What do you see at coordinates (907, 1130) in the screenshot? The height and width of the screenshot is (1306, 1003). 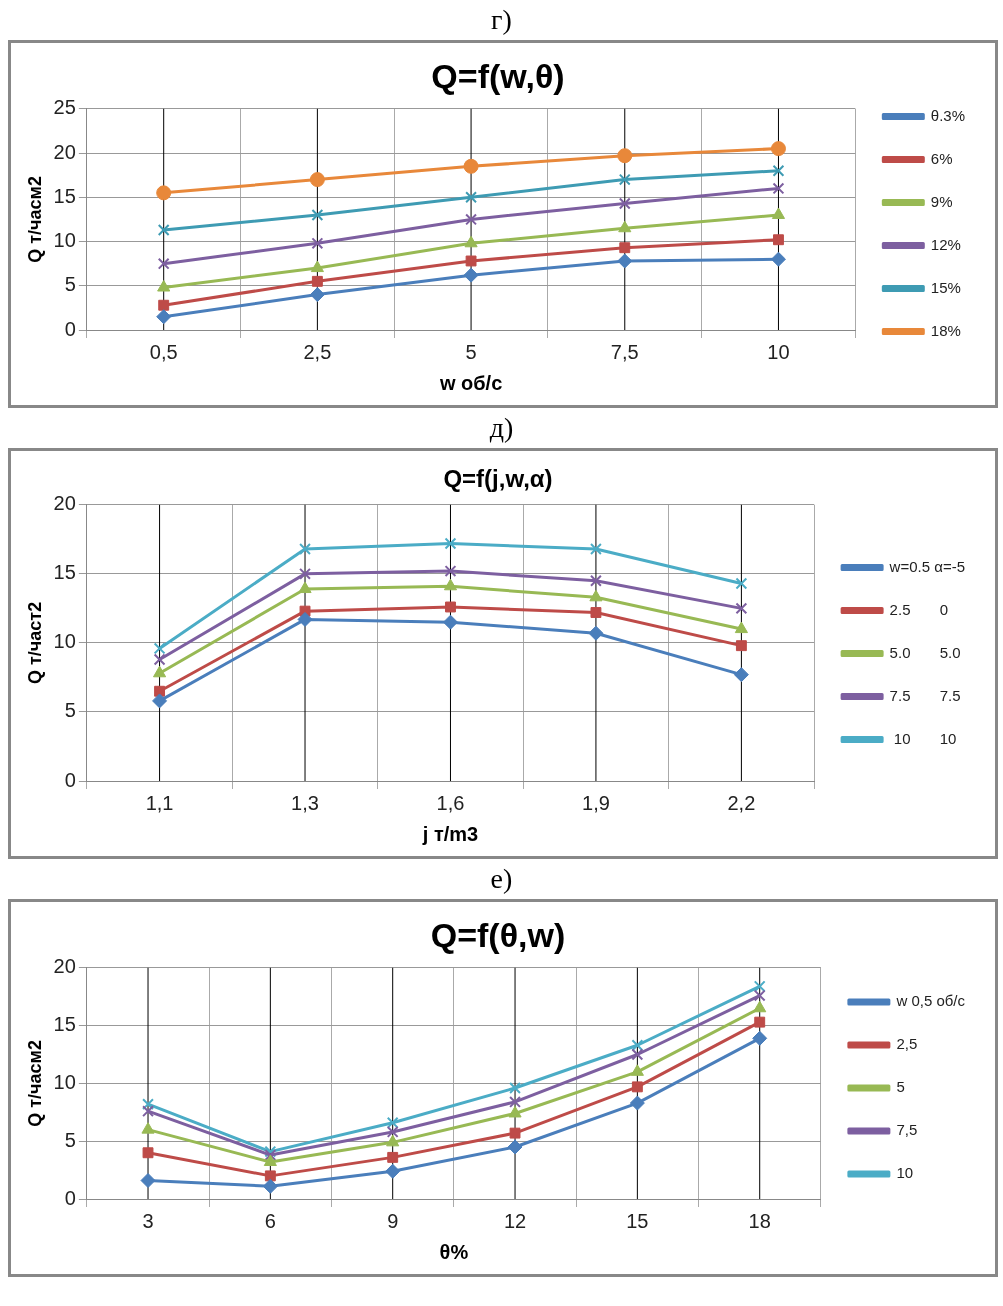 I see `legend-label: 7,5` at bounding box center [907, 1130].